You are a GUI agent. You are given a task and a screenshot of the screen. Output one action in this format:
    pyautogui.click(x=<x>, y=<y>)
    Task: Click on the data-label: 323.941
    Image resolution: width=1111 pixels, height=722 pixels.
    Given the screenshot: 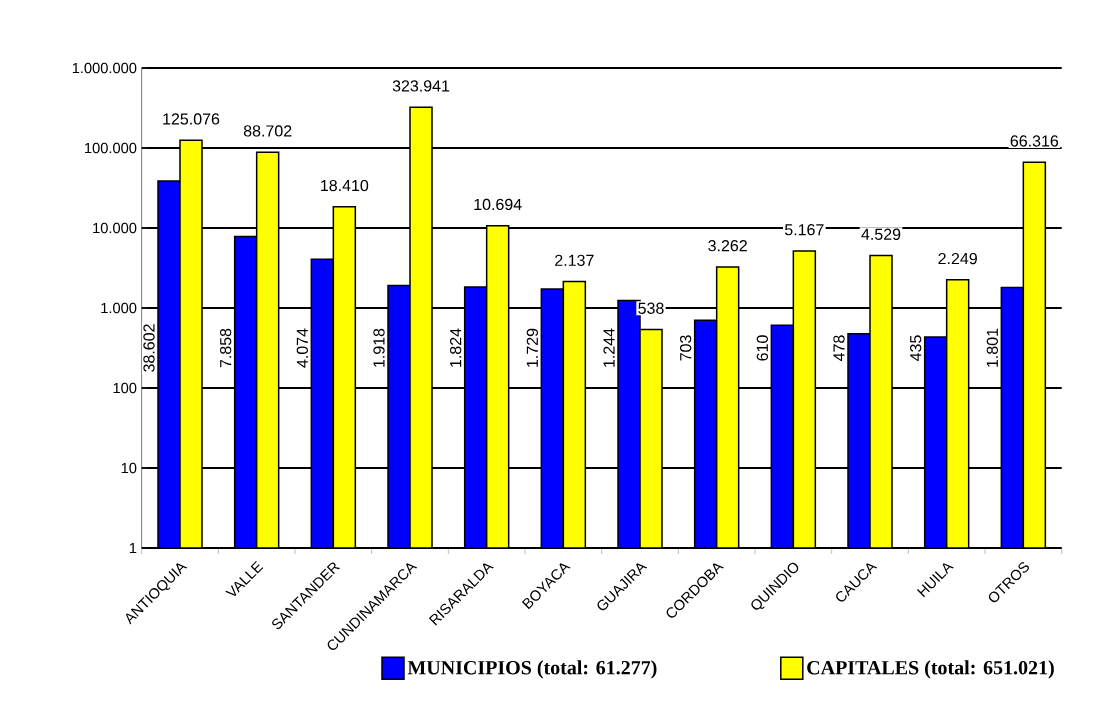 What is the action you would take?
    pyautogui.click(x=421, y=86)
    